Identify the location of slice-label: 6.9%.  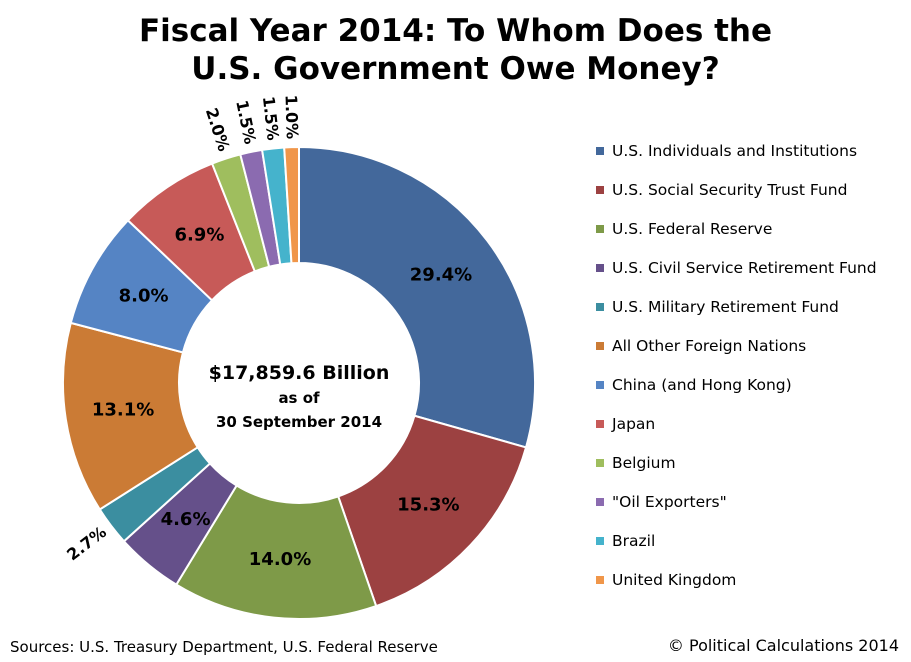
(199, 234).